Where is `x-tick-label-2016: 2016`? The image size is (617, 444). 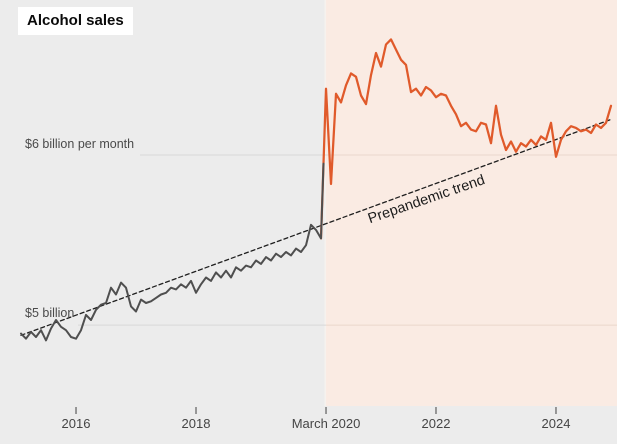 x-tick-label-2016: 2016 is located at coordinates (76, 423).